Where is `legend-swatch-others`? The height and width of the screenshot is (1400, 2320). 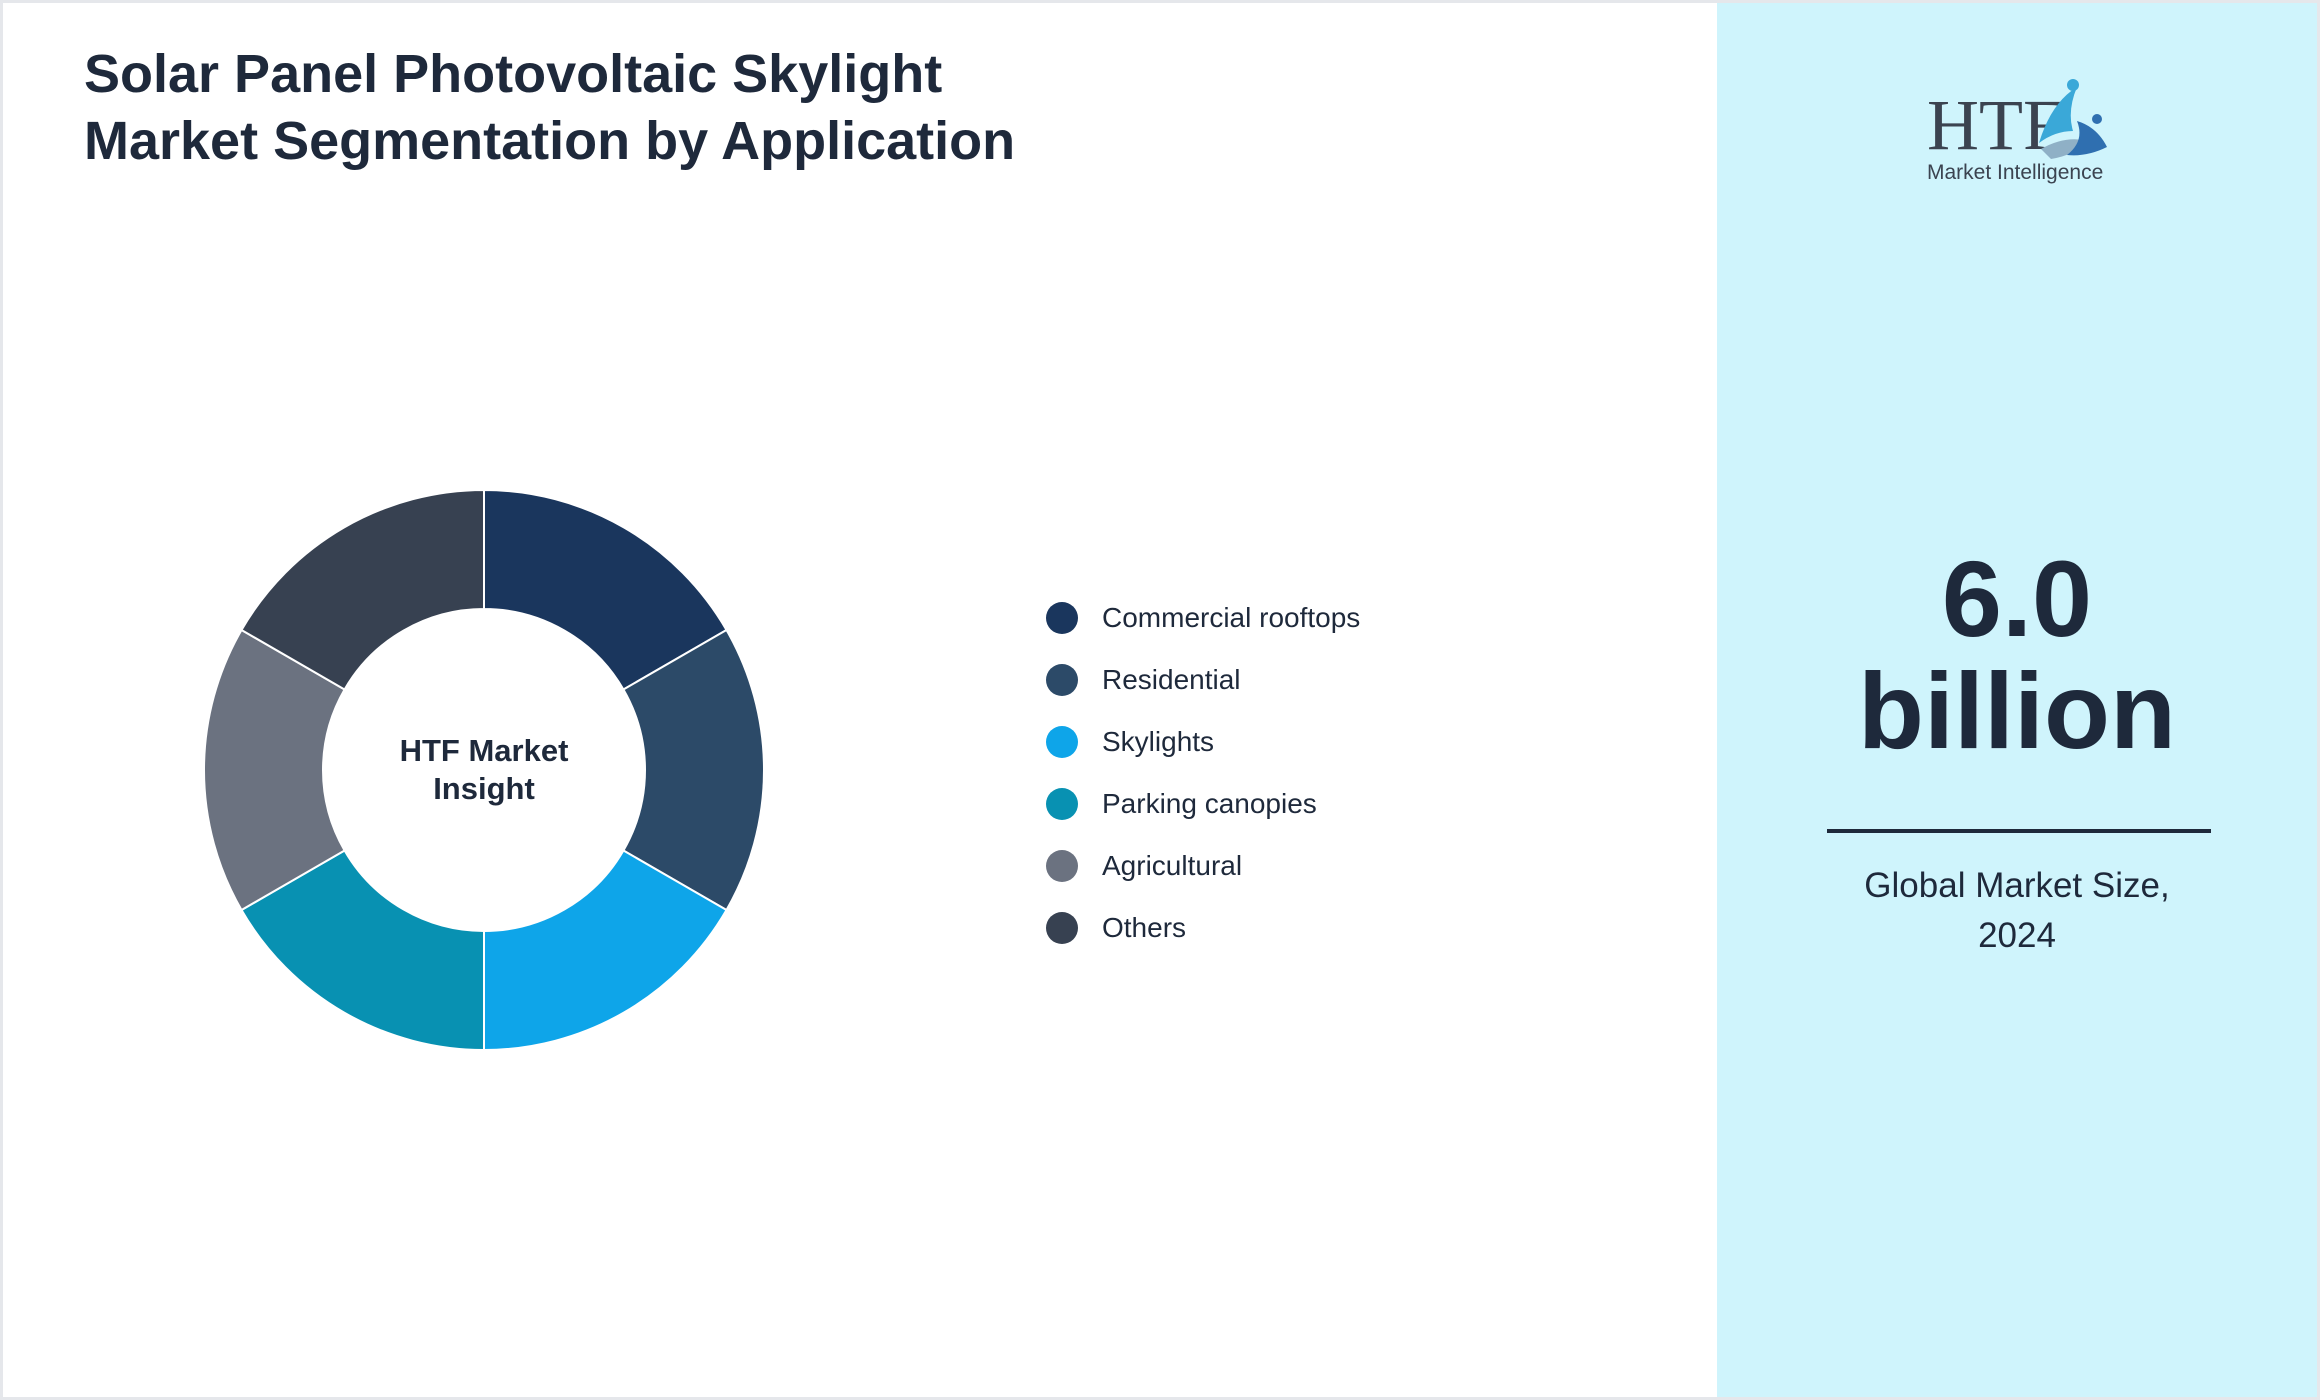 legend-swatch-others is located at coordinates (1062, 928).